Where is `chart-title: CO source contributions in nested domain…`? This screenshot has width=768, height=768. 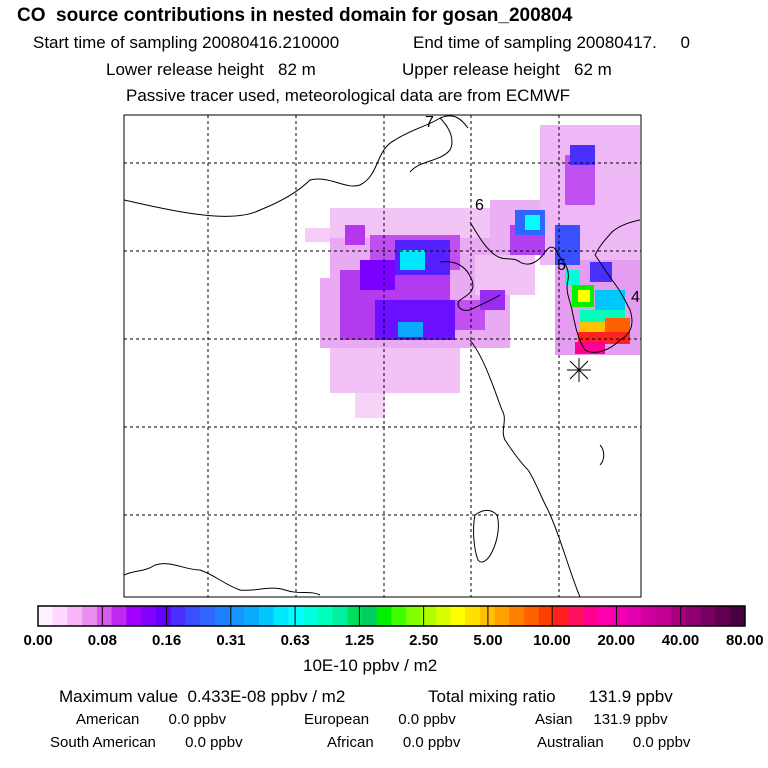 chart-title: CO source contributions in nested domain… is located at coordinates (295, 15).